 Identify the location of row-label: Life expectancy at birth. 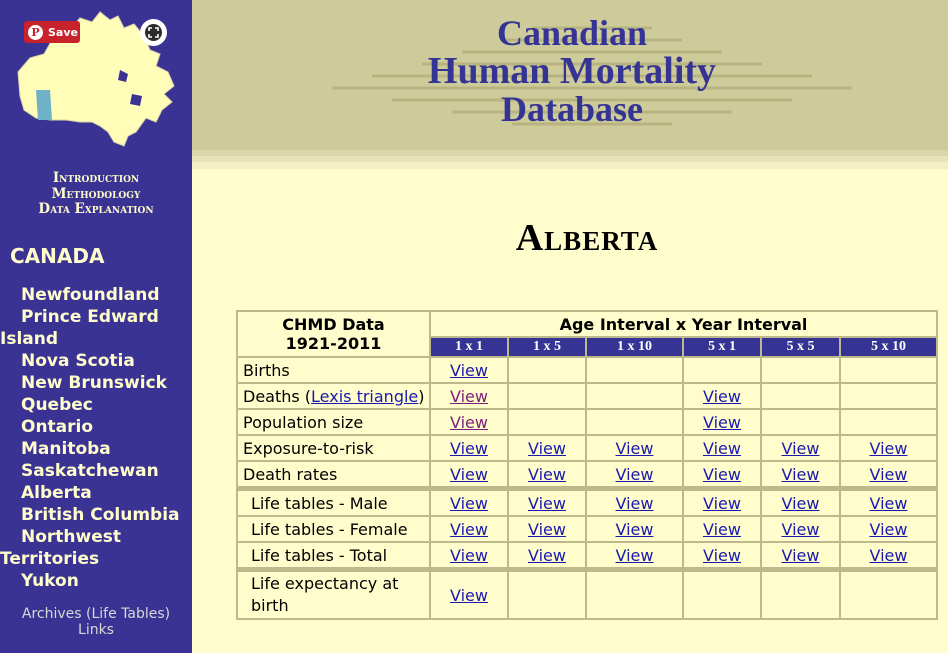
(333, 594).